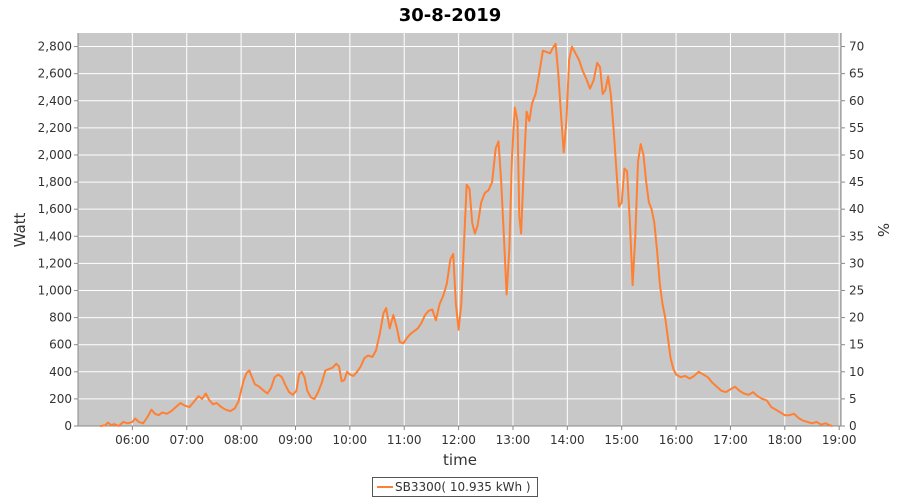 The height and width of the screenshot is (500, 900). Describe the element at coordinates (460, 460) in the screenshot. I see `x-axis-title: time` at that location.